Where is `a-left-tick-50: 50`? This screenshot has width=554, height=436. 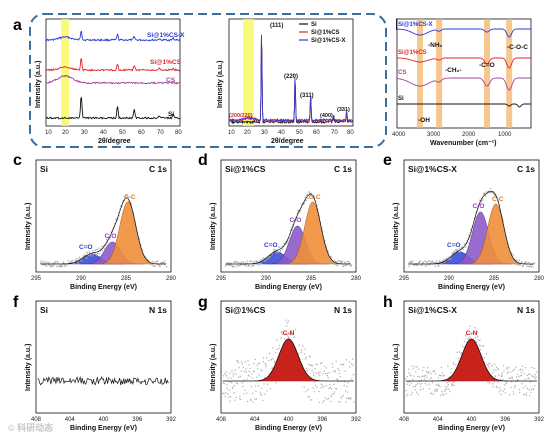 a-left-tick-50: 50 is located at coordinates (122, 133).